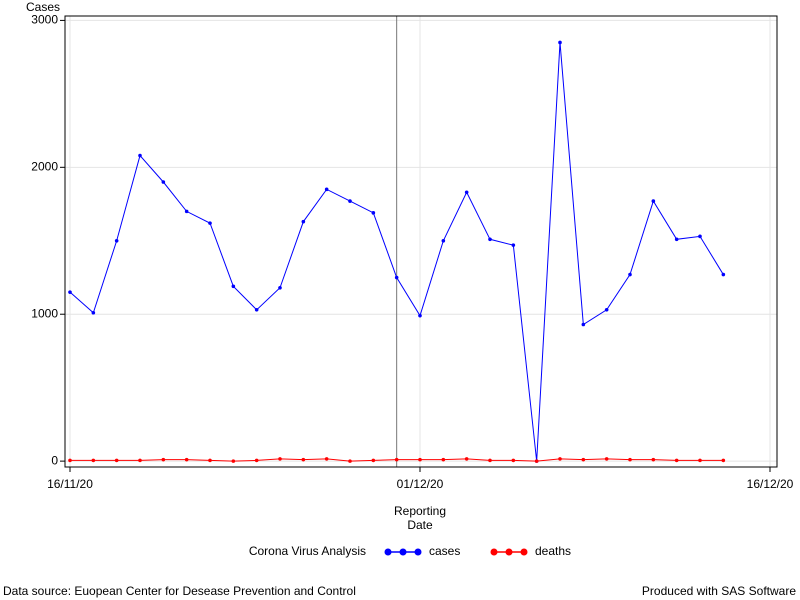  Describe the element at coordinates (420, 484) in the screenshot. I see `x-tick-label: 01/12/20` at that location.